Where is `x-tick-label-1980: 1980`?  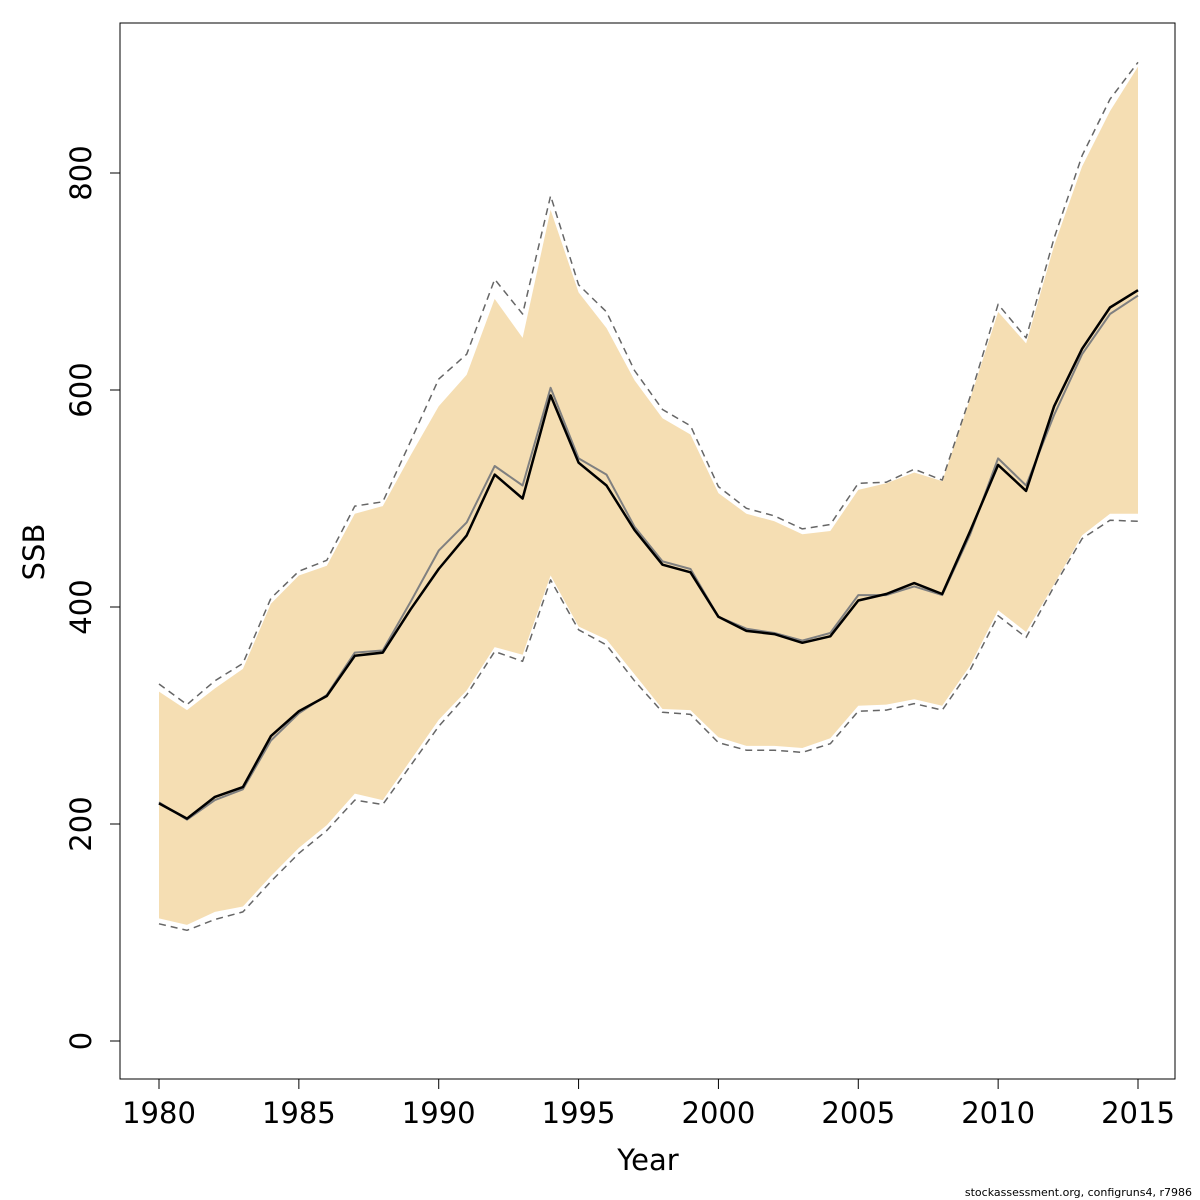 x-tick-label-1980: 1980 is located at coordinates (159, 1113).